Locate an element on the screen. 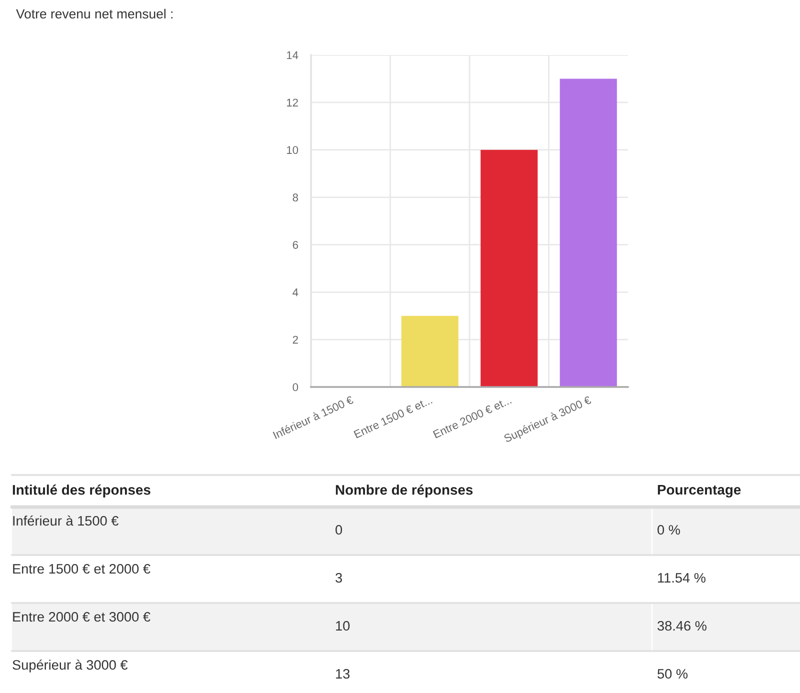  y-tick-label: 12 is located at coordinates (292, 102).